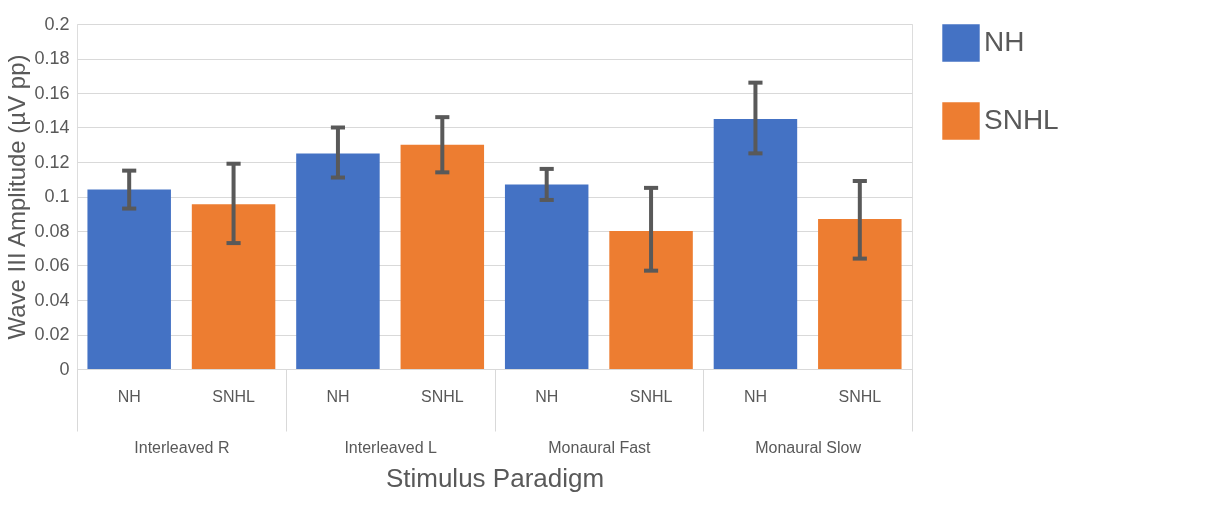  What do you see at coordinates (52, 58) in the screenshot?
I see `y-tick-label: 0.18` at bounding box center [52, 58].